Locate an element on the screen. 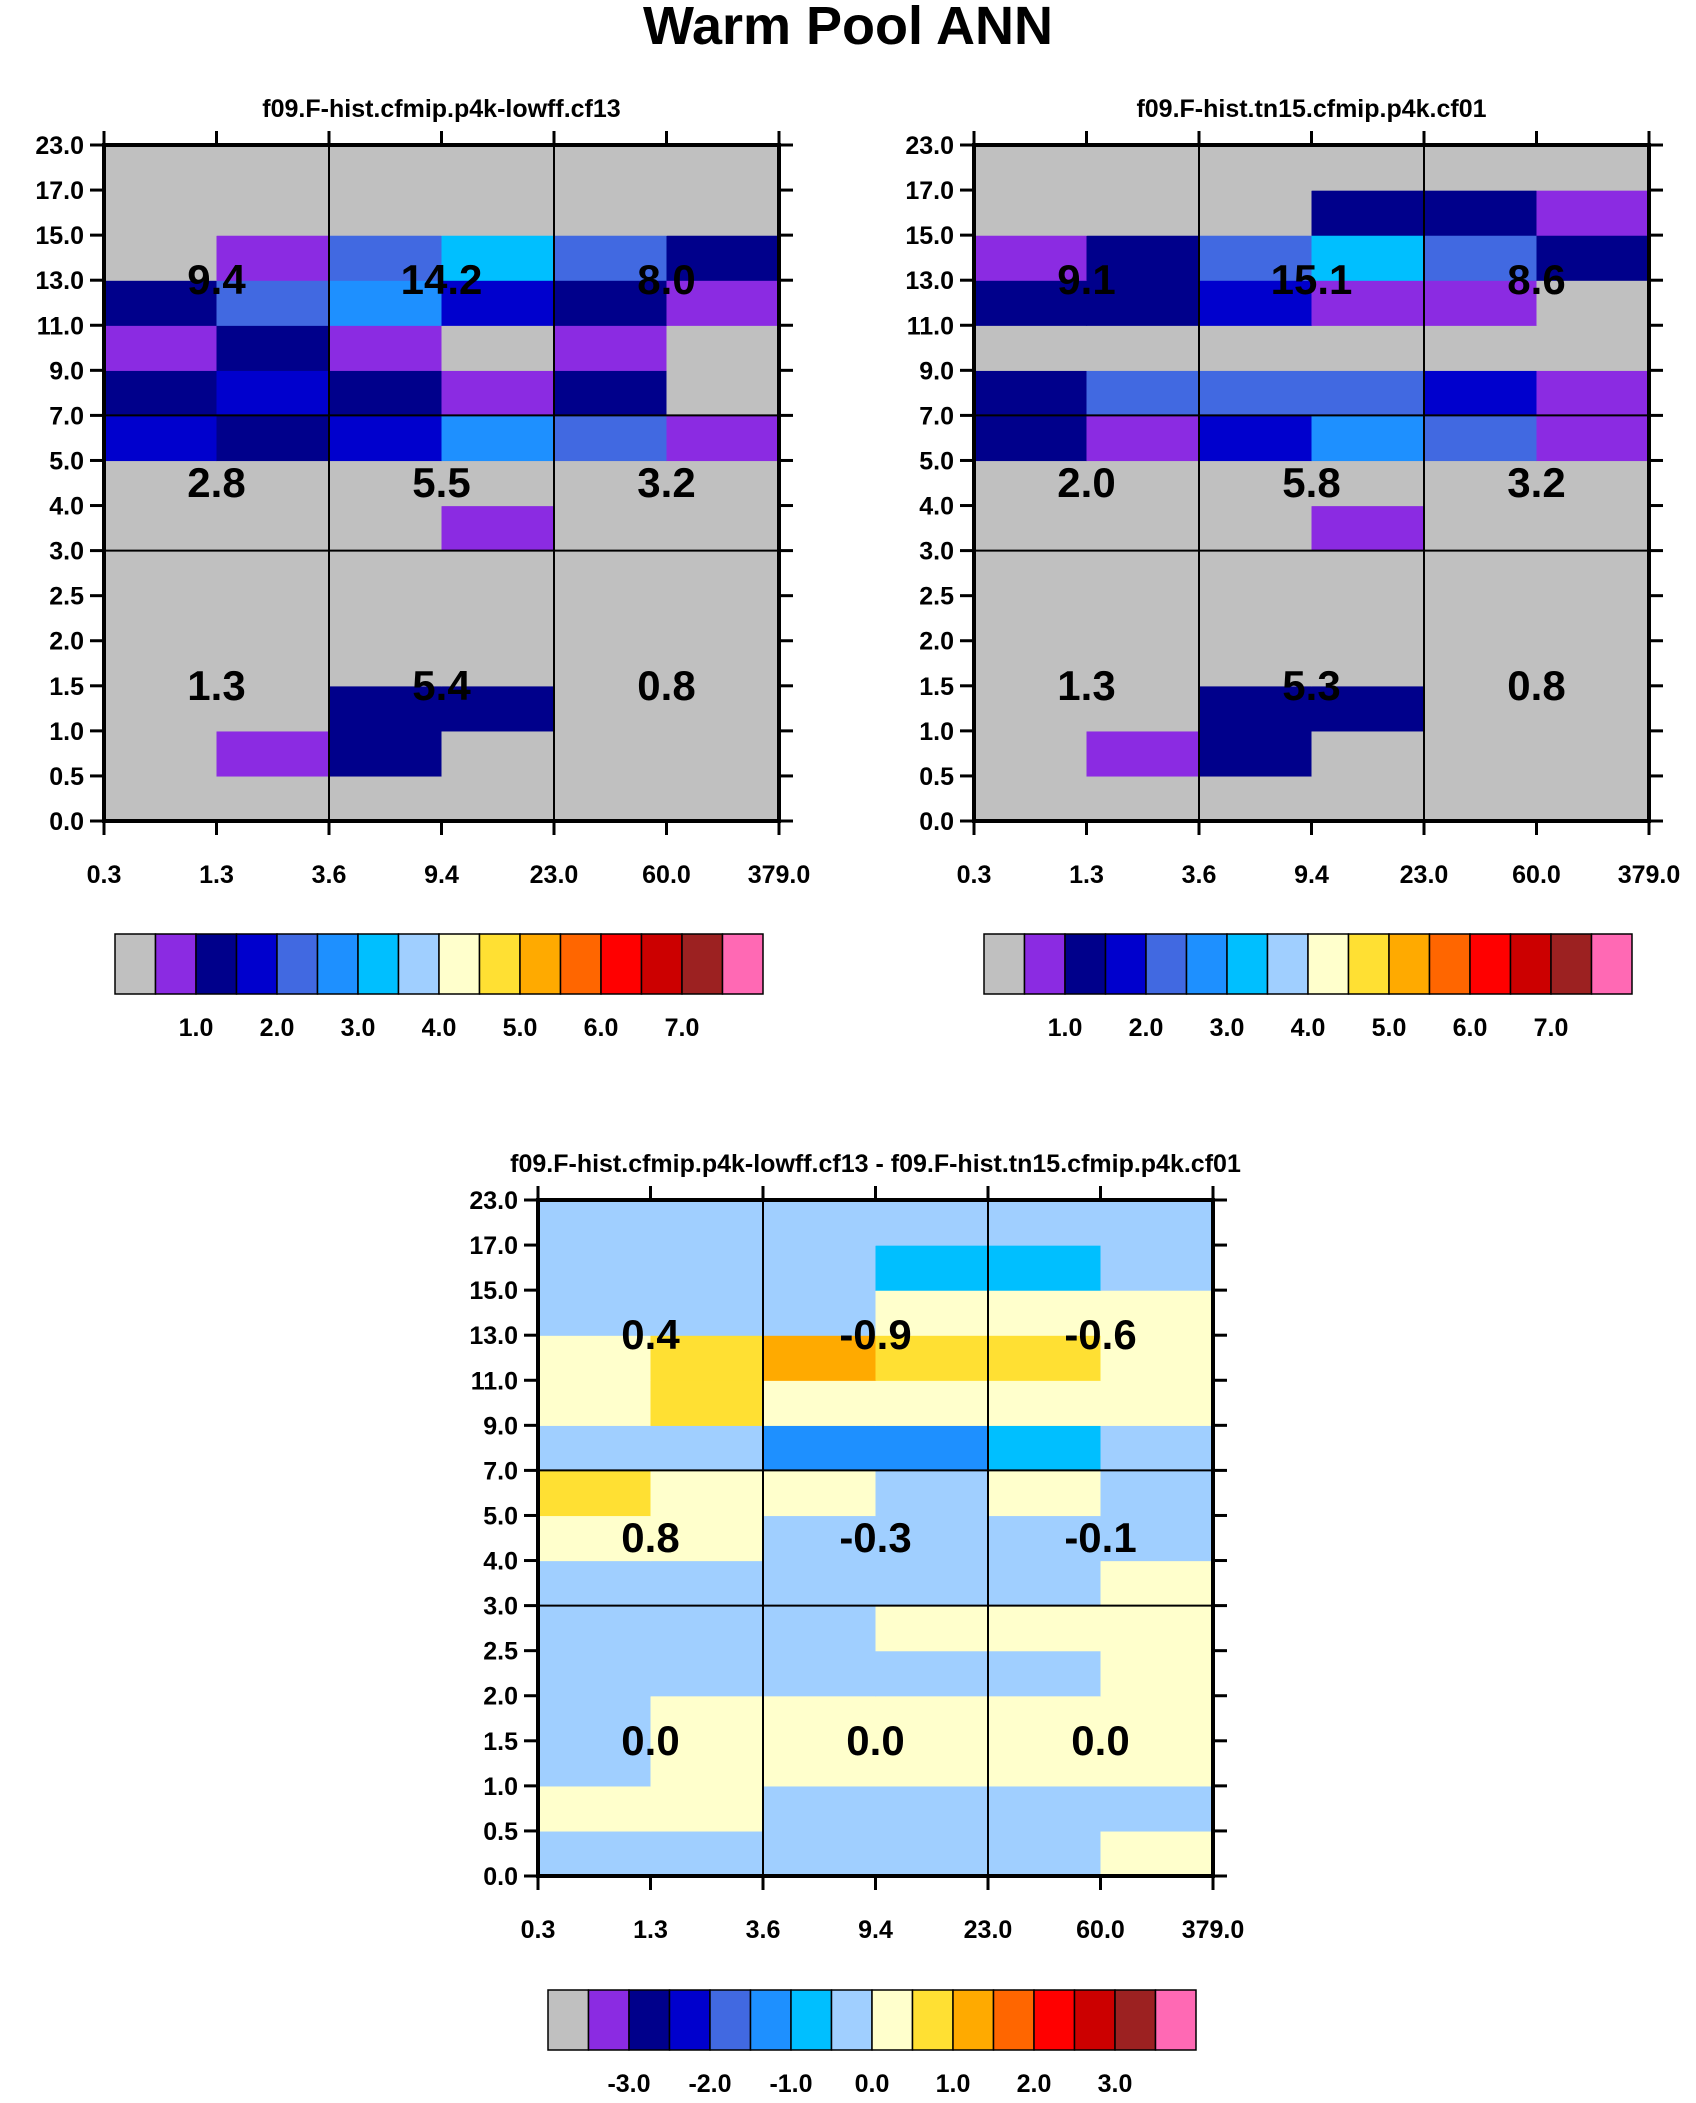 Image resolution: width=1696 pixels, height=2103 pixels. x-tick-label: 23.0 is located at coordinates (1424, 875).